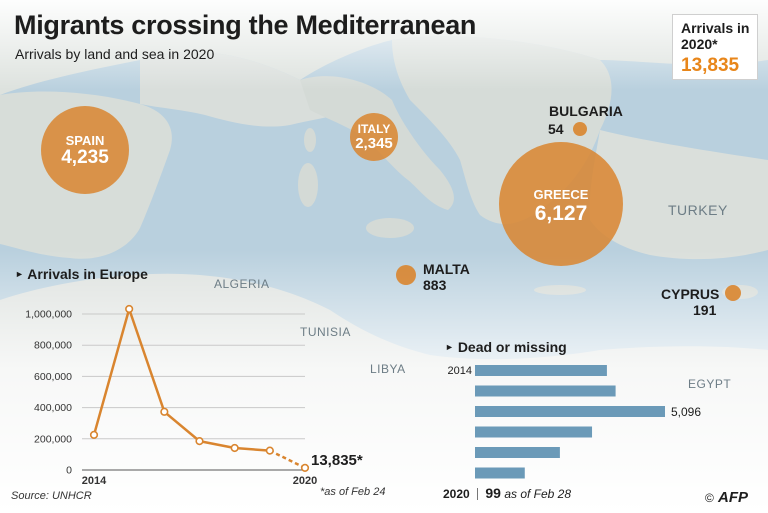 The height and width of the screenshot is (513, 768). Describe the element at coordinates (545, 391) in the screenshot. I see `bar-2015` at that location.